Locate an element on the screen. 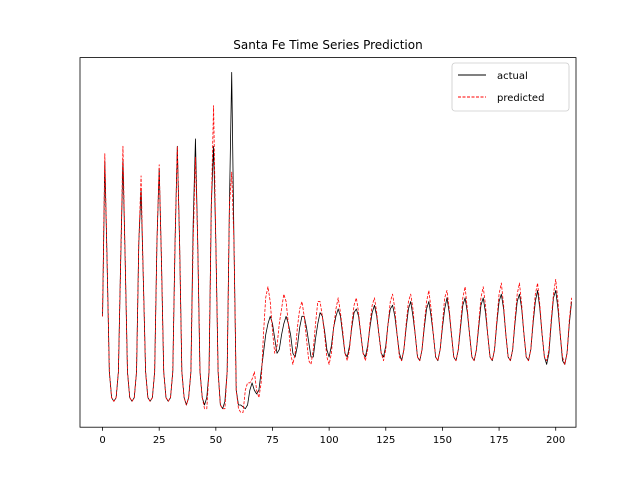 Image resolution: width=640 pixels, height=480 pixels. x-axis-ticks: 0 25 50 75 100 125 150 175 200 is located at coordinates (332, 436).